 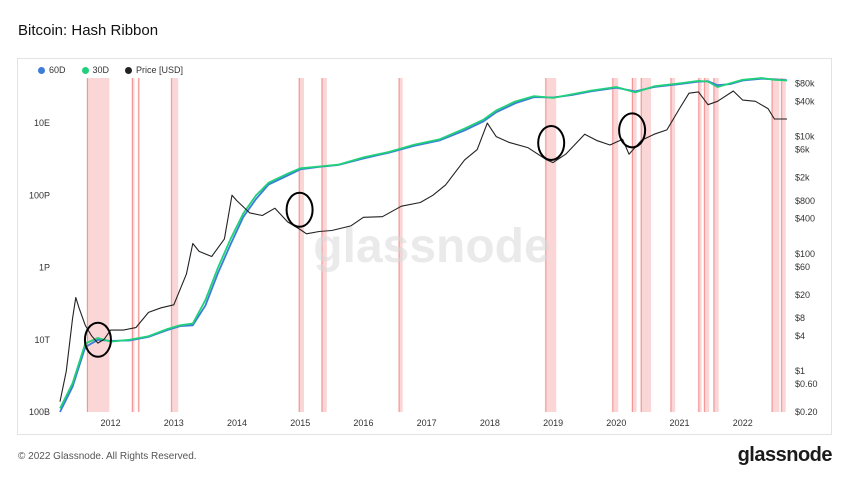 What do you see at coordinates (802, 267) in the screenshot?
I see `right-tick-label: $60` at bounding box center [802, 267].